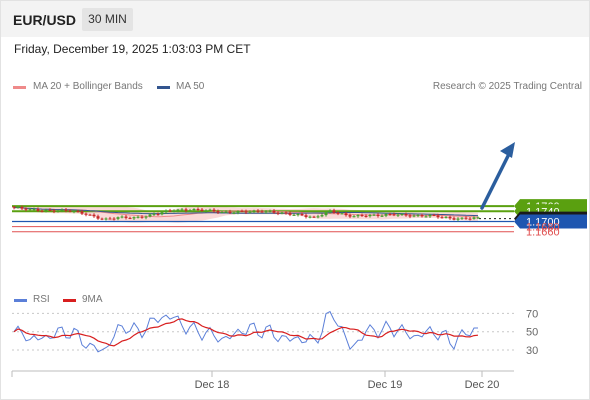 Image resolution: width=590 pixels, height=400 pixels. Describe the element at coordinates (543, 233) in the screenshot. I see `price-tag-label: 1.1660` at that location.